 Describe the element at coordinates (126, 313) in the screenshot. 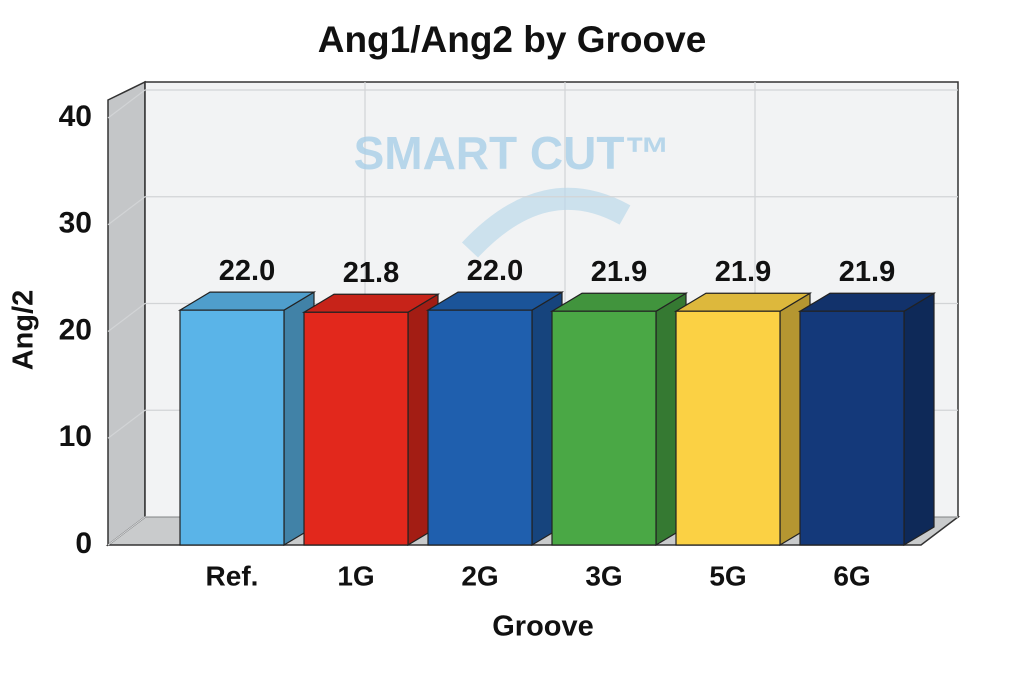

I see `left-wall` at that location.